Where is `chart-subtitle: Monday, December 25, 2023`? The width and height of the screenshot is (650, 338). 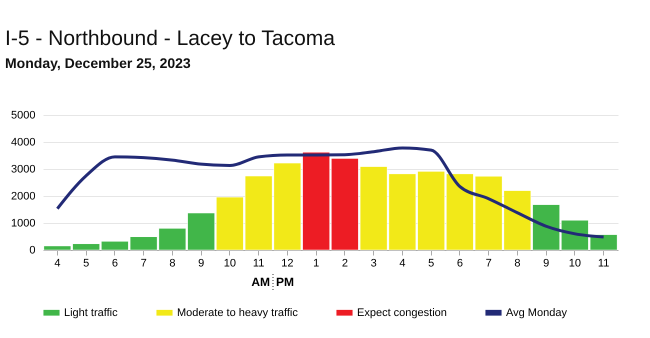
chart-subtitle: Monday, December 25, 2023 is located at coordinates (98, 63).